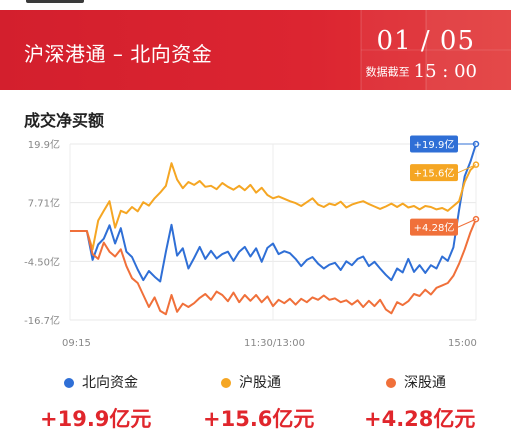 Image resolution: width=511 pixels, height=447 pixels. I want to click on x-tick-label-2: 15:00, so click(462, 343).